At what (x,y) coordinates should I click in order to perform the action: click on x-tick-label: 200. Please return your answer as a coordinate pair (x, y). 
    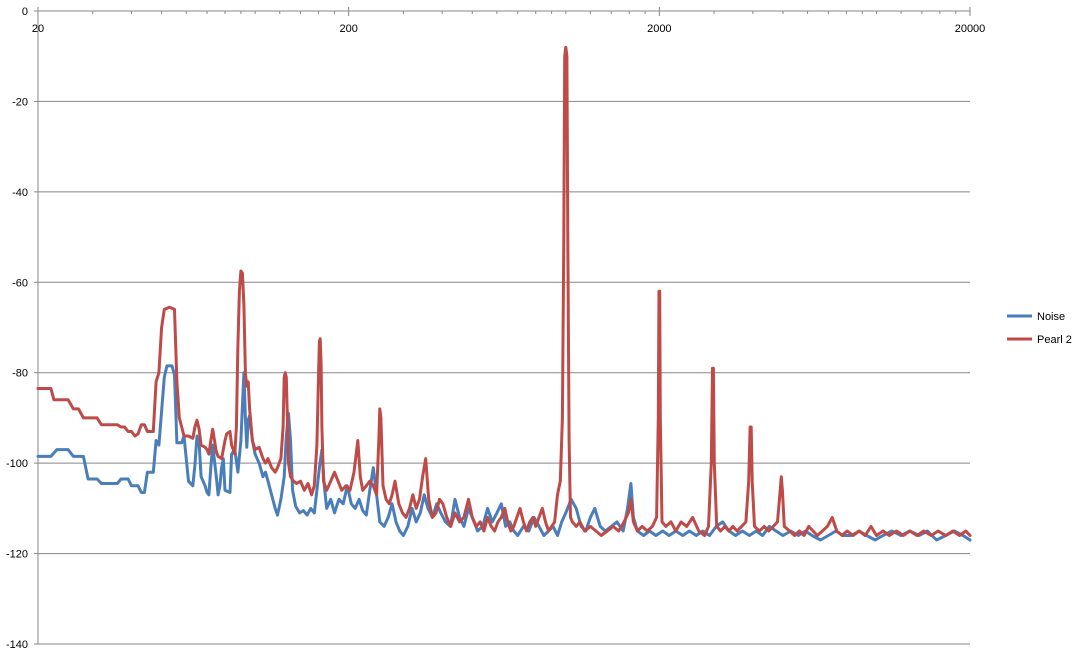
    Looking at the image, I should click on (348, 29).